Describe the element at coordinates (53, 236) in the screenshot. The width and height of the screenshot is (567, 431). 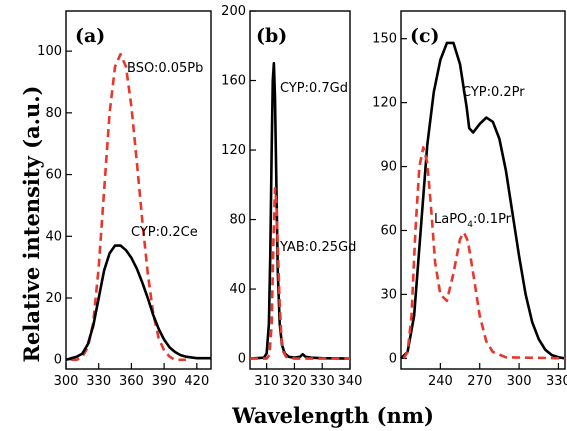
I see `panel-a-y-tick-label: 40` at that location.